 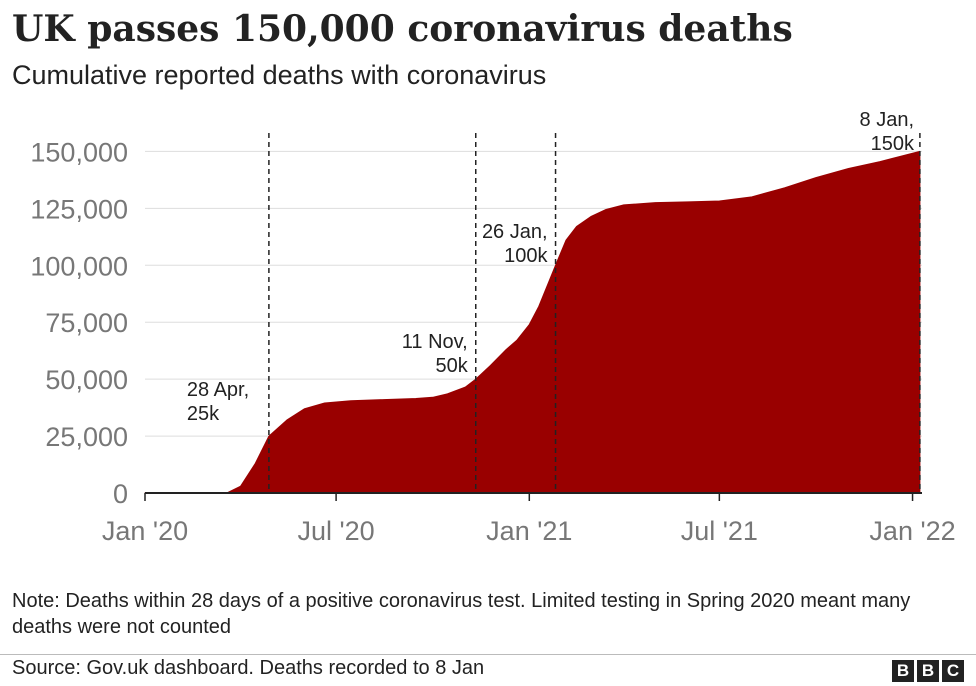 What do you see at coordinates (86, 323) in the screenshot?
I see `y-tick-label: 75,000` at bounding box center [86, 323].